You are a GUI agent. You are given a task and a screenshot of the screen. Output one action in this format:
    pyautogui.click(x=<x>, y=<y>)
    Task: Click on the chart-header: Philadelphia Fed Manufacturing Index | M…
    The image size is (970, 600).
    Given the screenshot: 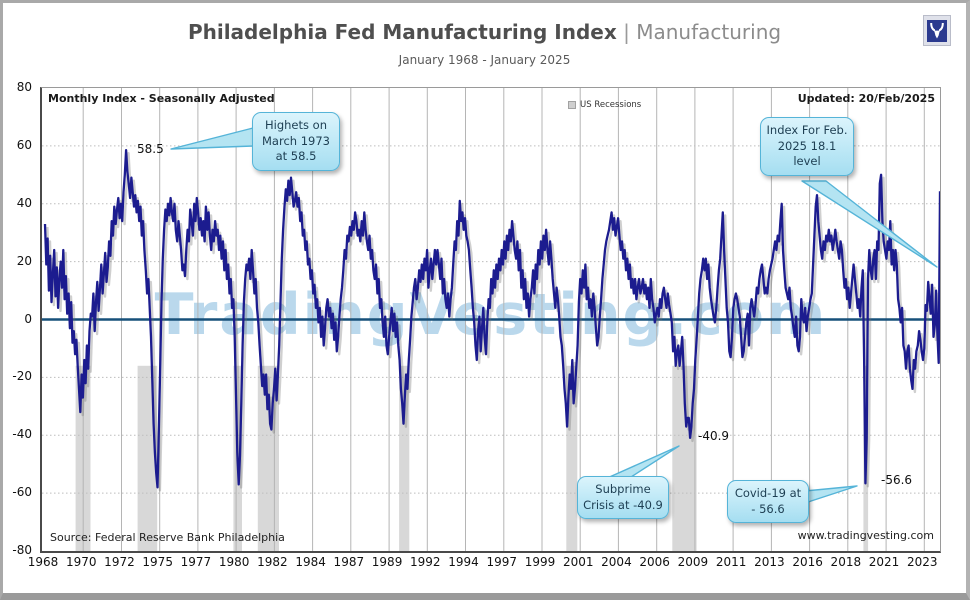 What is the action you would take?
    pyautogui.click(x=484, y=35)
    